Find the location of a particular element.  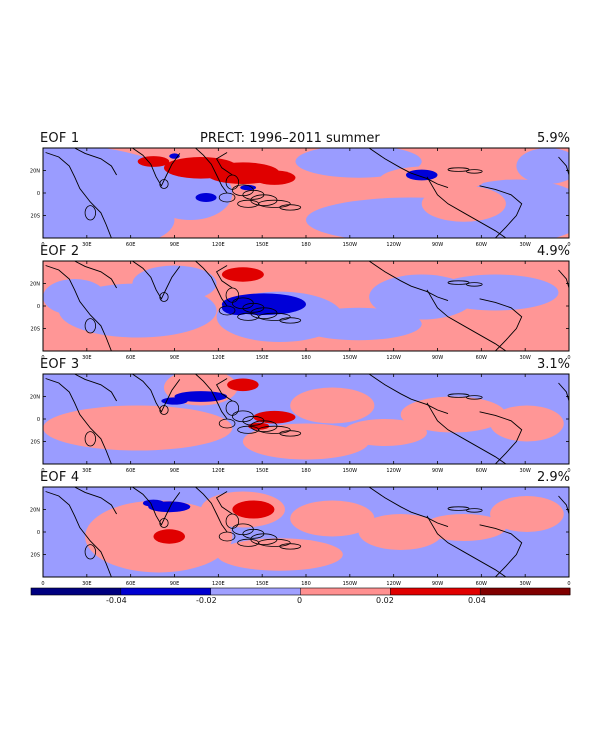

colorbar-label-4: 0.02 is located at coordinates (385, 600).